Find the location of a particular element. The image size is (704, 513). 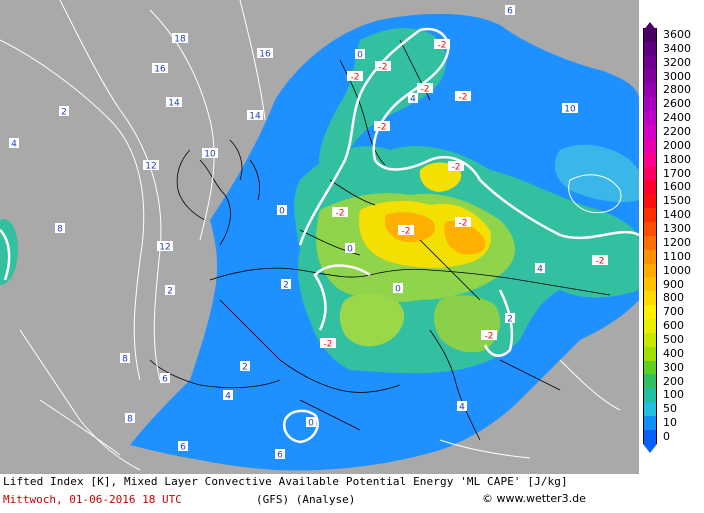

scale-label: 900 is located at coordinates (673, 284).